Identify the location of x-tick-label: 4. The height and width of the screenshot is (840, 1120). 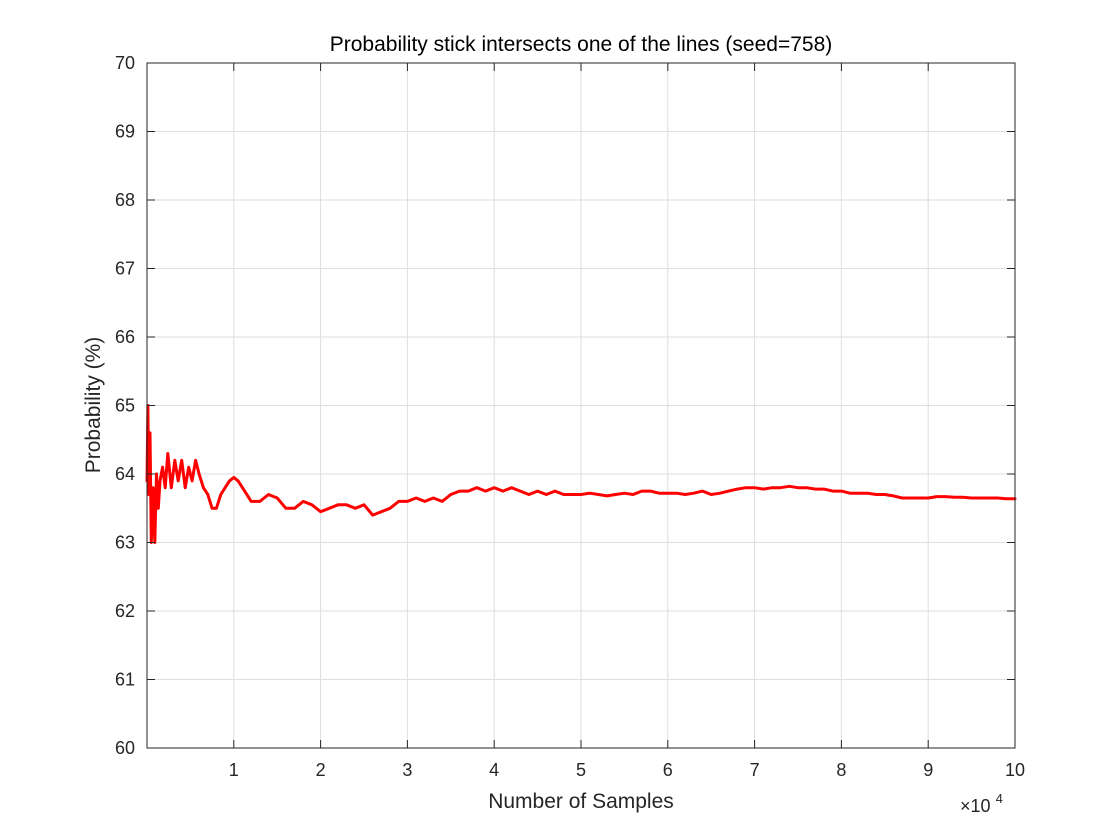
(494, 770).